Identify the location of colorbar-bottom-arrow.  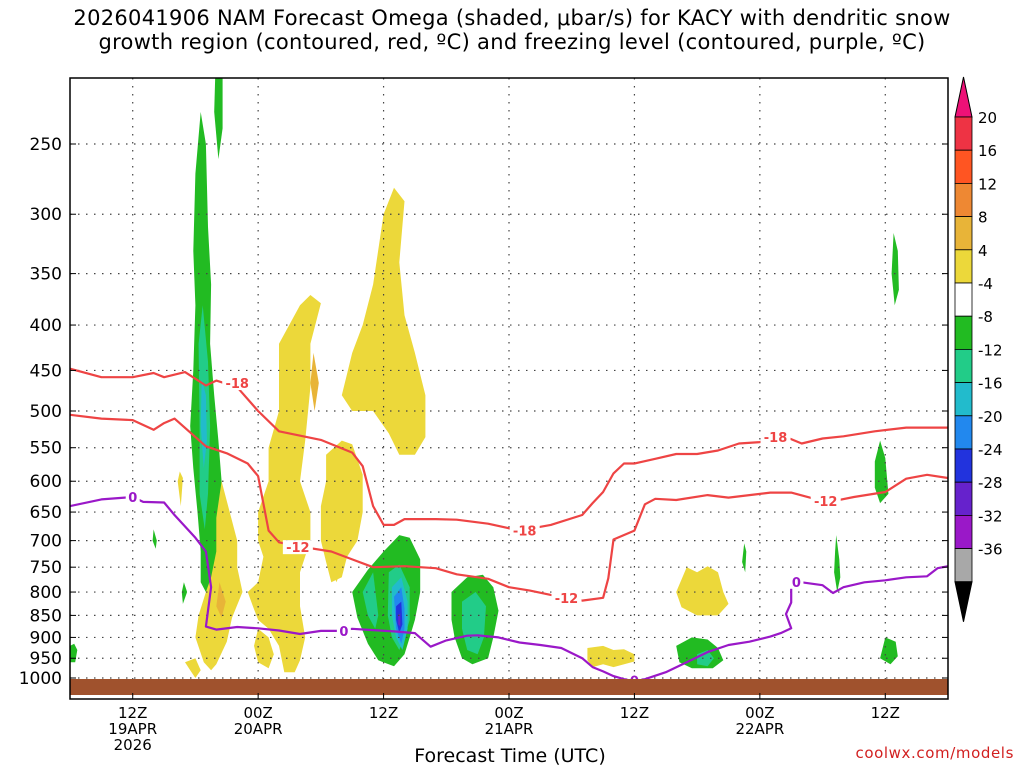
(963, 601).